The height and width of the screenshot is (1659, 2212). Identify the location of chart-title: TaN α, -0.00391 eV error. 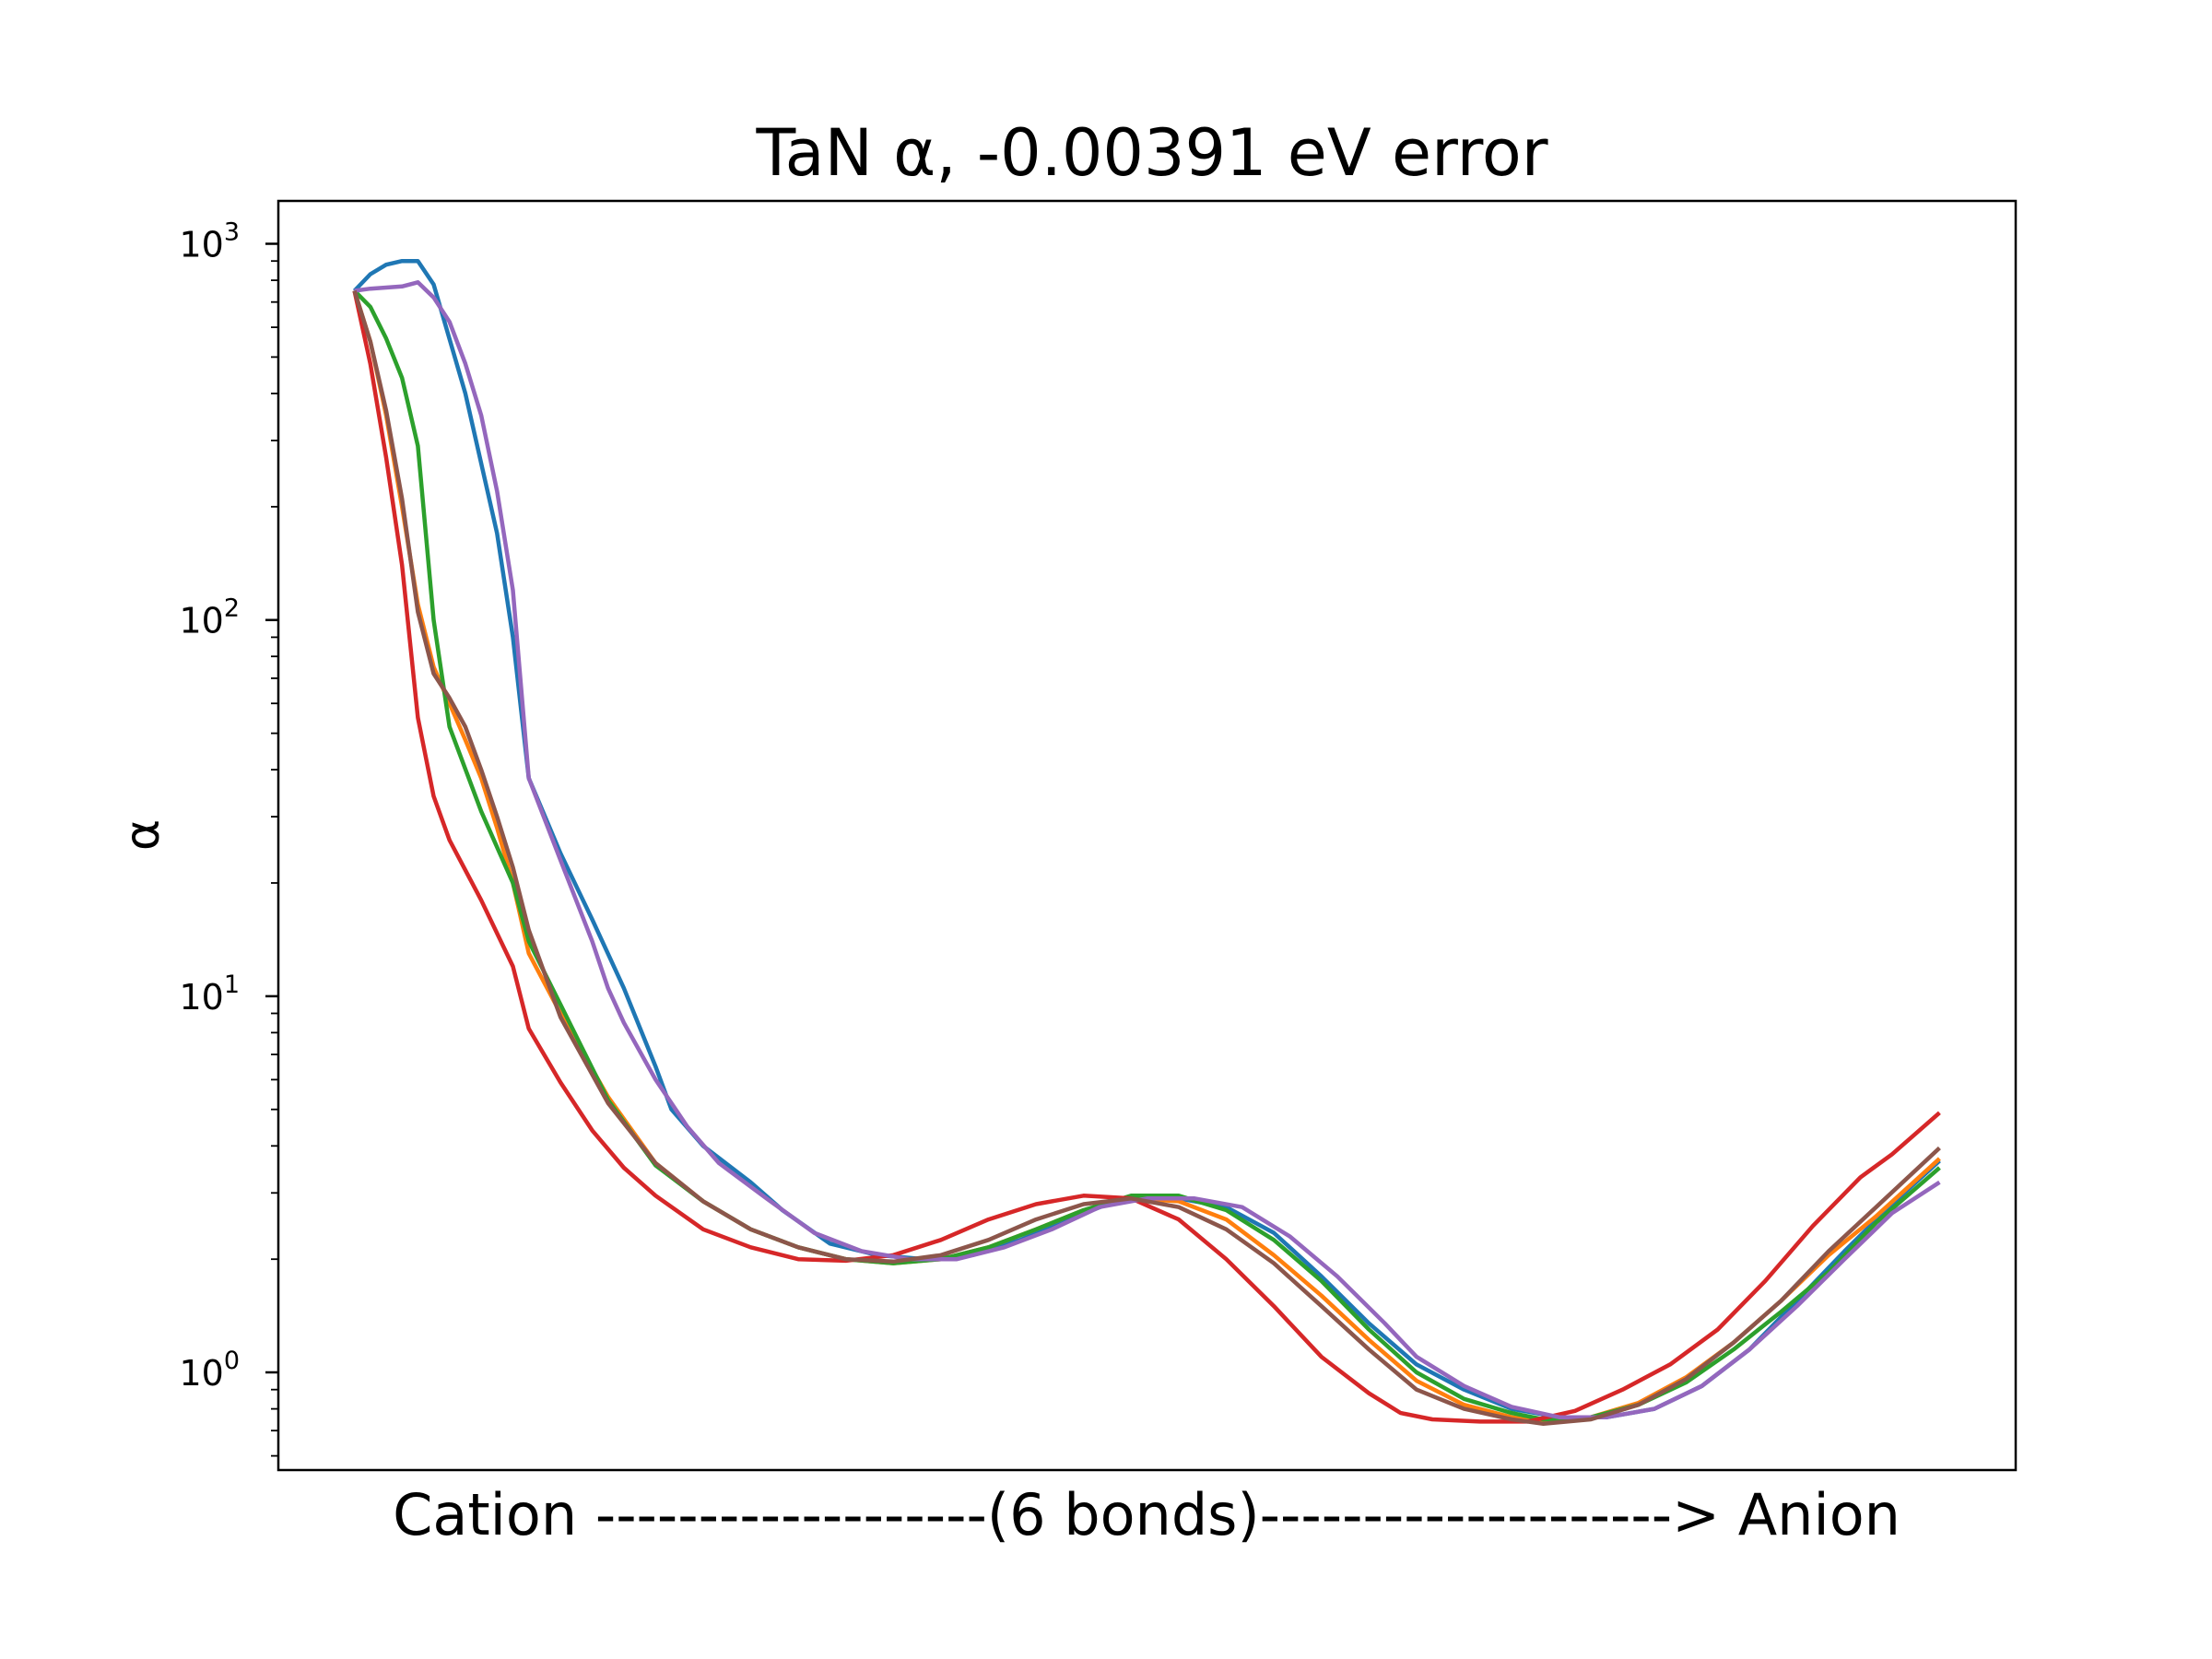
(1152, 153).